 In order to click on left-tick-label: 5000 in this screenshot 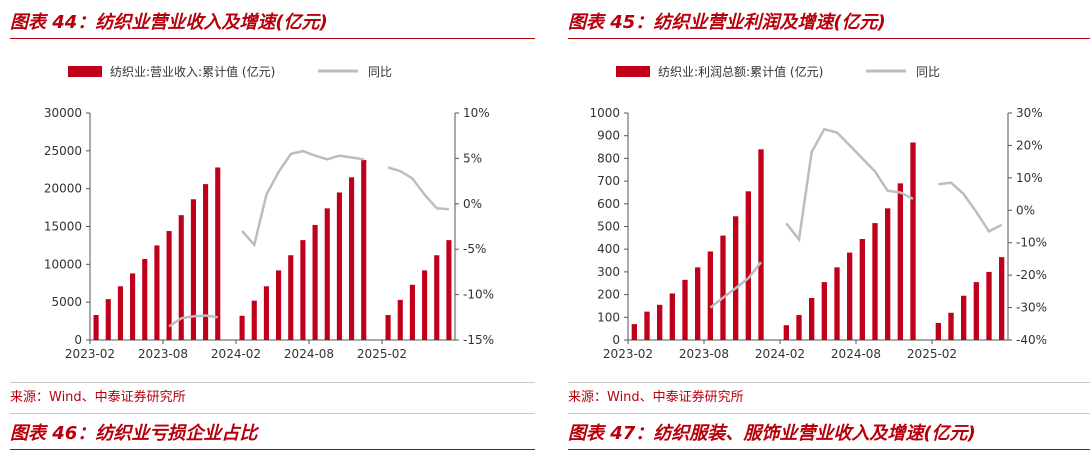, I will do `click(66, 302)`.